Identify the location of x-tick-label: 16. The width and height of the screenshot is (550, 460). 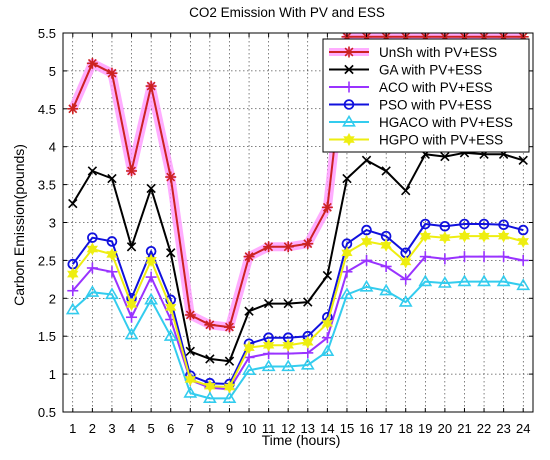
(366, 428).